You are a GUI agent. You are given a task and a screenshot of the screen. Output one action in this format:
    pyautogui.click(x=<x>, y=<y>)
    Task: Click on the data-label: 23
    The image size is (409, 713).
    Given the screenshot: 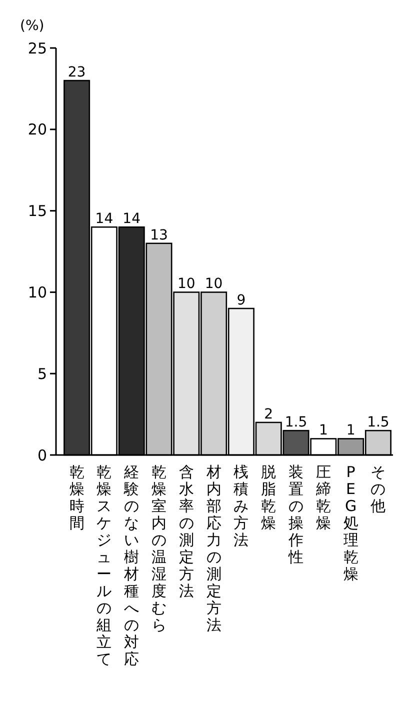 What is the action you would take?
    pyautogui.click(x=77, y=72)
    